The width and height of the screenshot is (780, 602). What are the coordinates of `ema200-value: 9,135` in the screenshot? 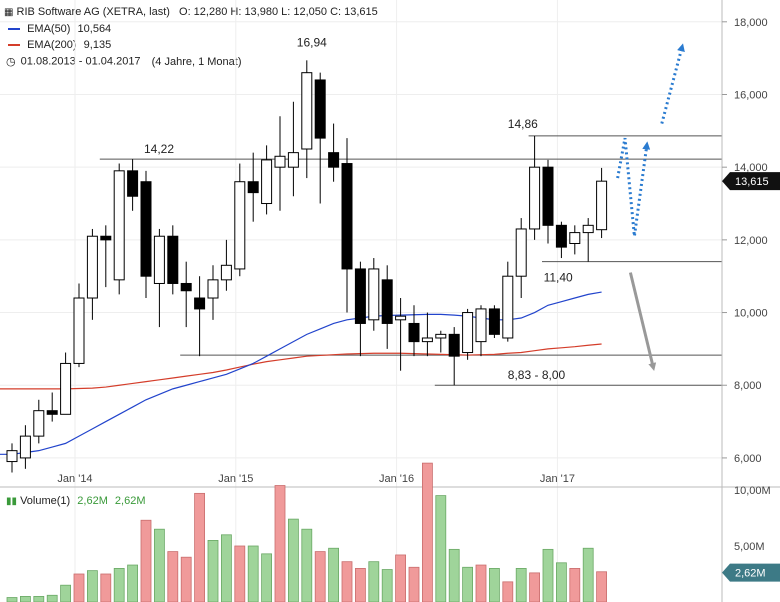 It's located at (97, 45).